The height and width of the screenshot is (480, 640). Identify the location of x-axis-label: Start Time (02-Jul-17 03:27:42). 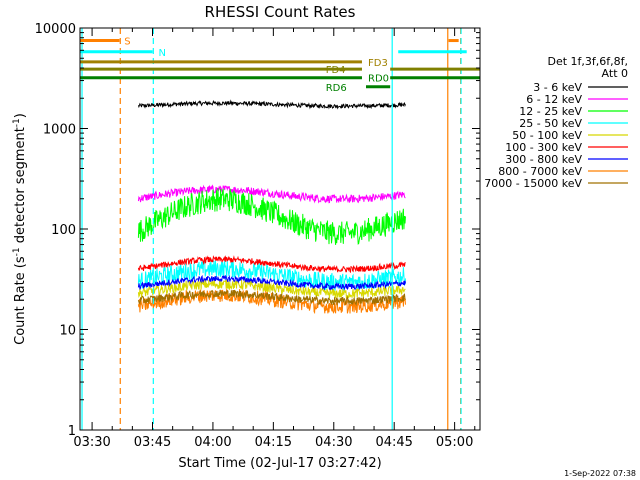
(279, 463).